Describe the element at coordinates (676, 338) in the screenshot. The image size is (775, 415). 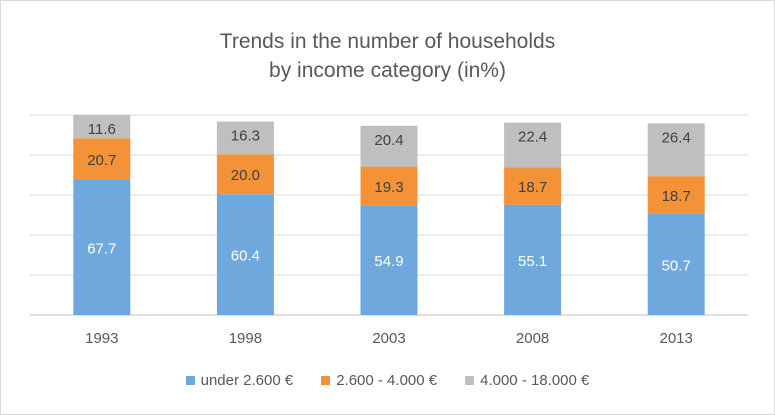
I see `x-tick-label-2013: 2013` at that location.